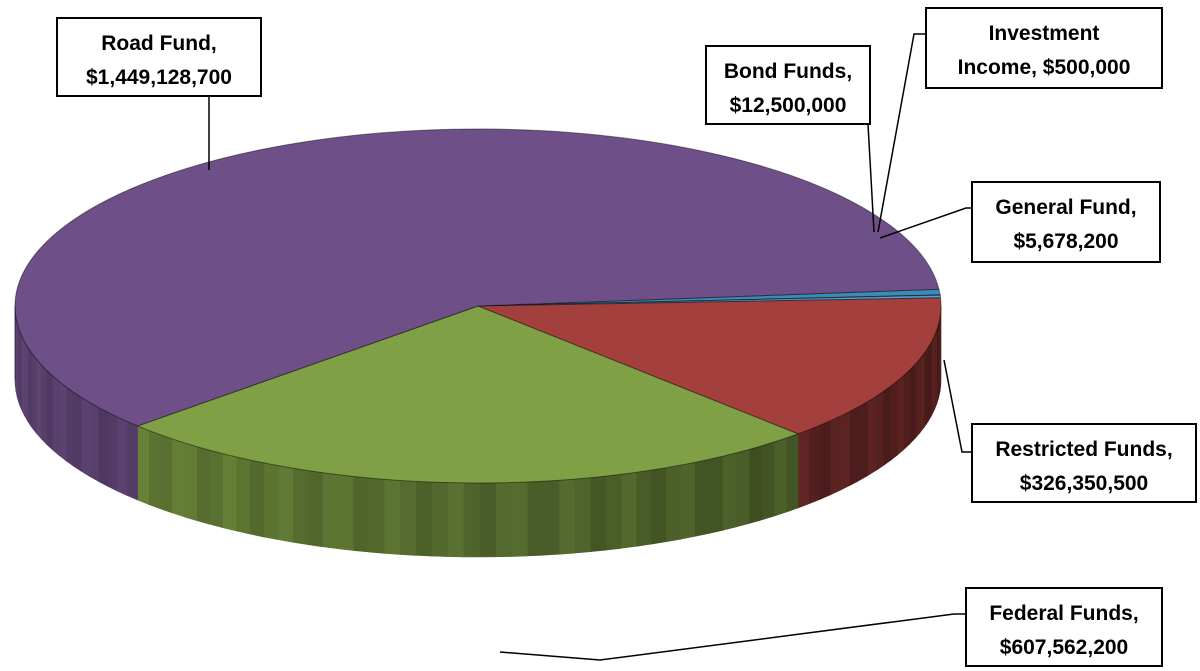  What do you see at coordinates (1084, 483) in the screenshot?
I see `callout-value-restricted-funds: $326,350,500` at bounding box center [1084, 483].